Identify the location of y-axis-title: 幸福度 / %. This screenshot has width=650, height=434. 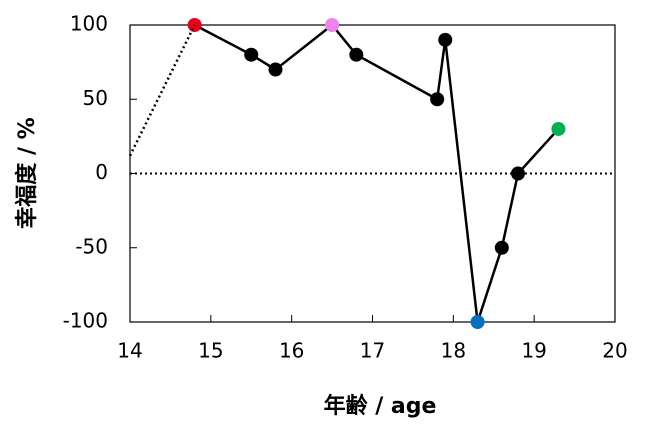
(27, 172).